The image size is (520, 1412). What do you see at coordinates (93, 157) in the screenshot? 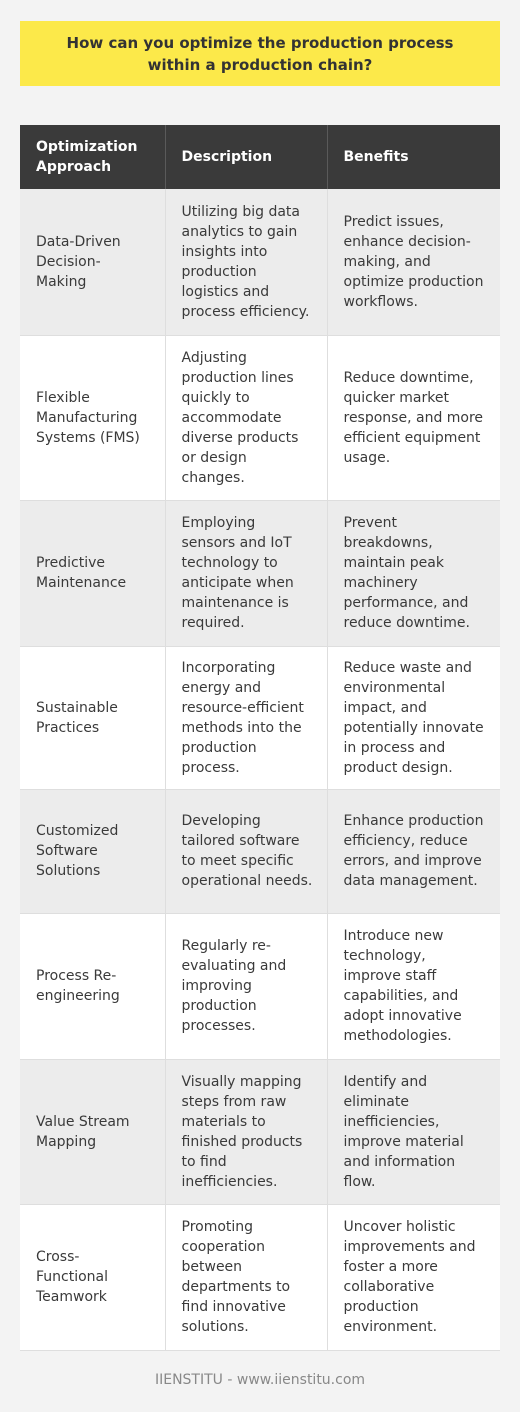
I see `header-approach: Optimization Approach` at bounding box center [93, 157].